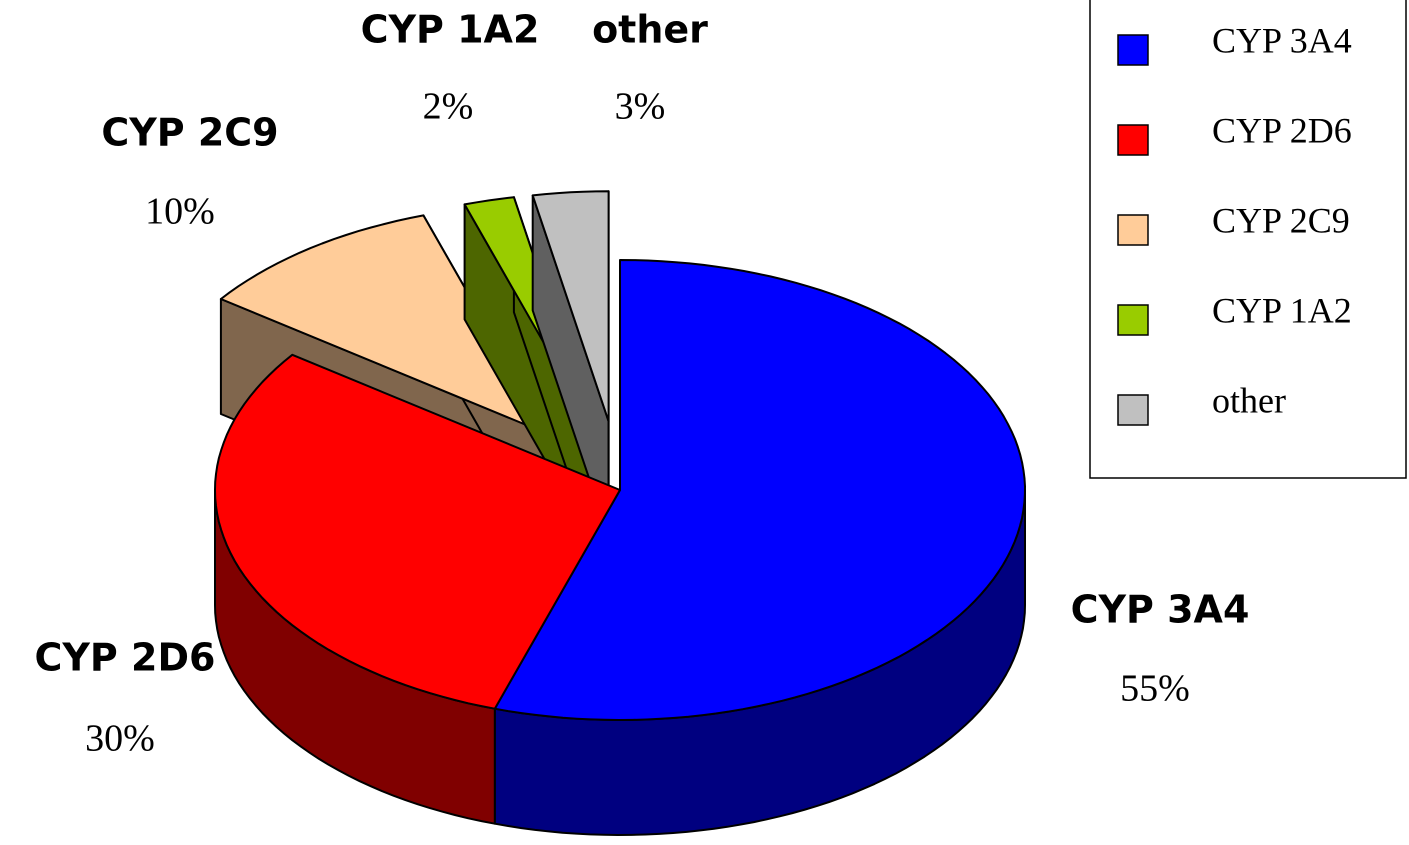  Describe the element at coordinates (189, 133) in the screenshot. I see `slice-label: CYP 2C9` at that location.